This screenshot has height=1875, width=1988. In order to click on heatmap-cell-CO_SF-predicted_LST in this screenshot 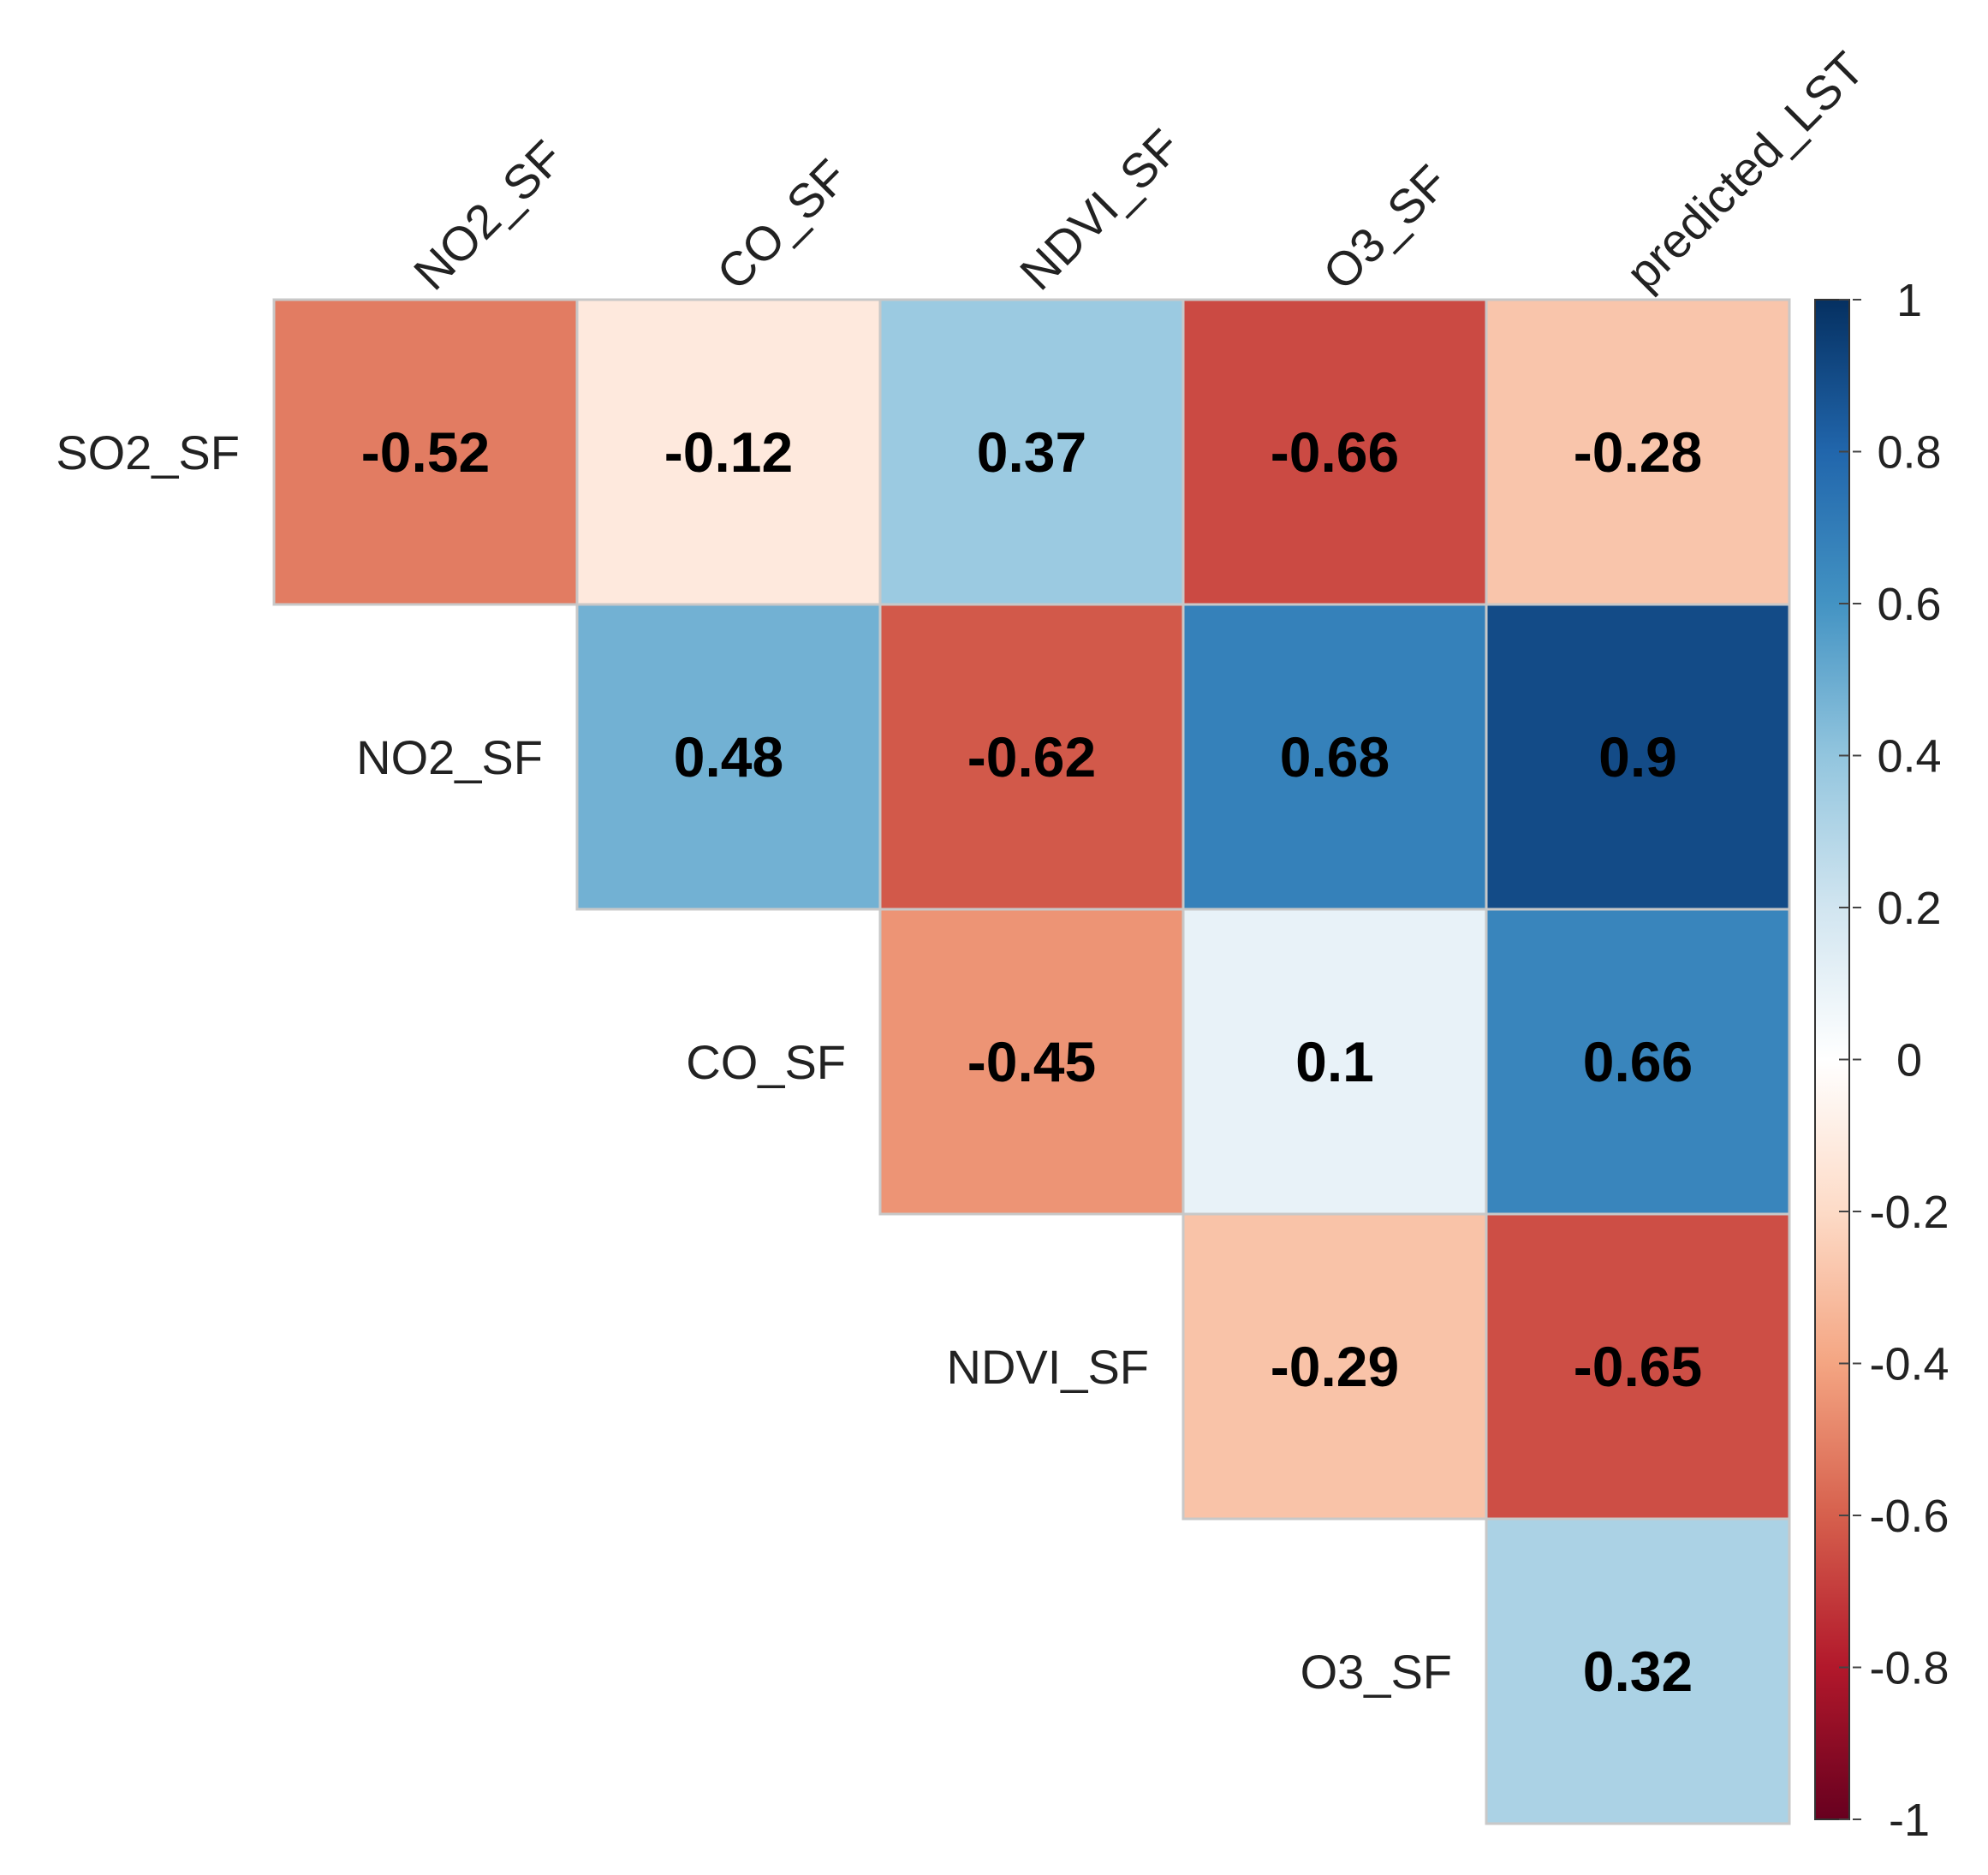, I will do `click(1638, 1062)`.